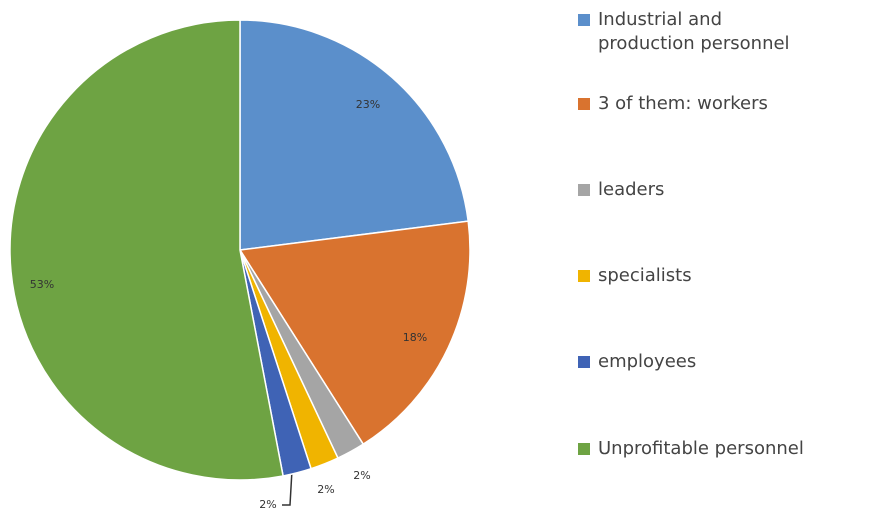  I want to click on legend-label: 3 of them: workers, so click(683, 103).